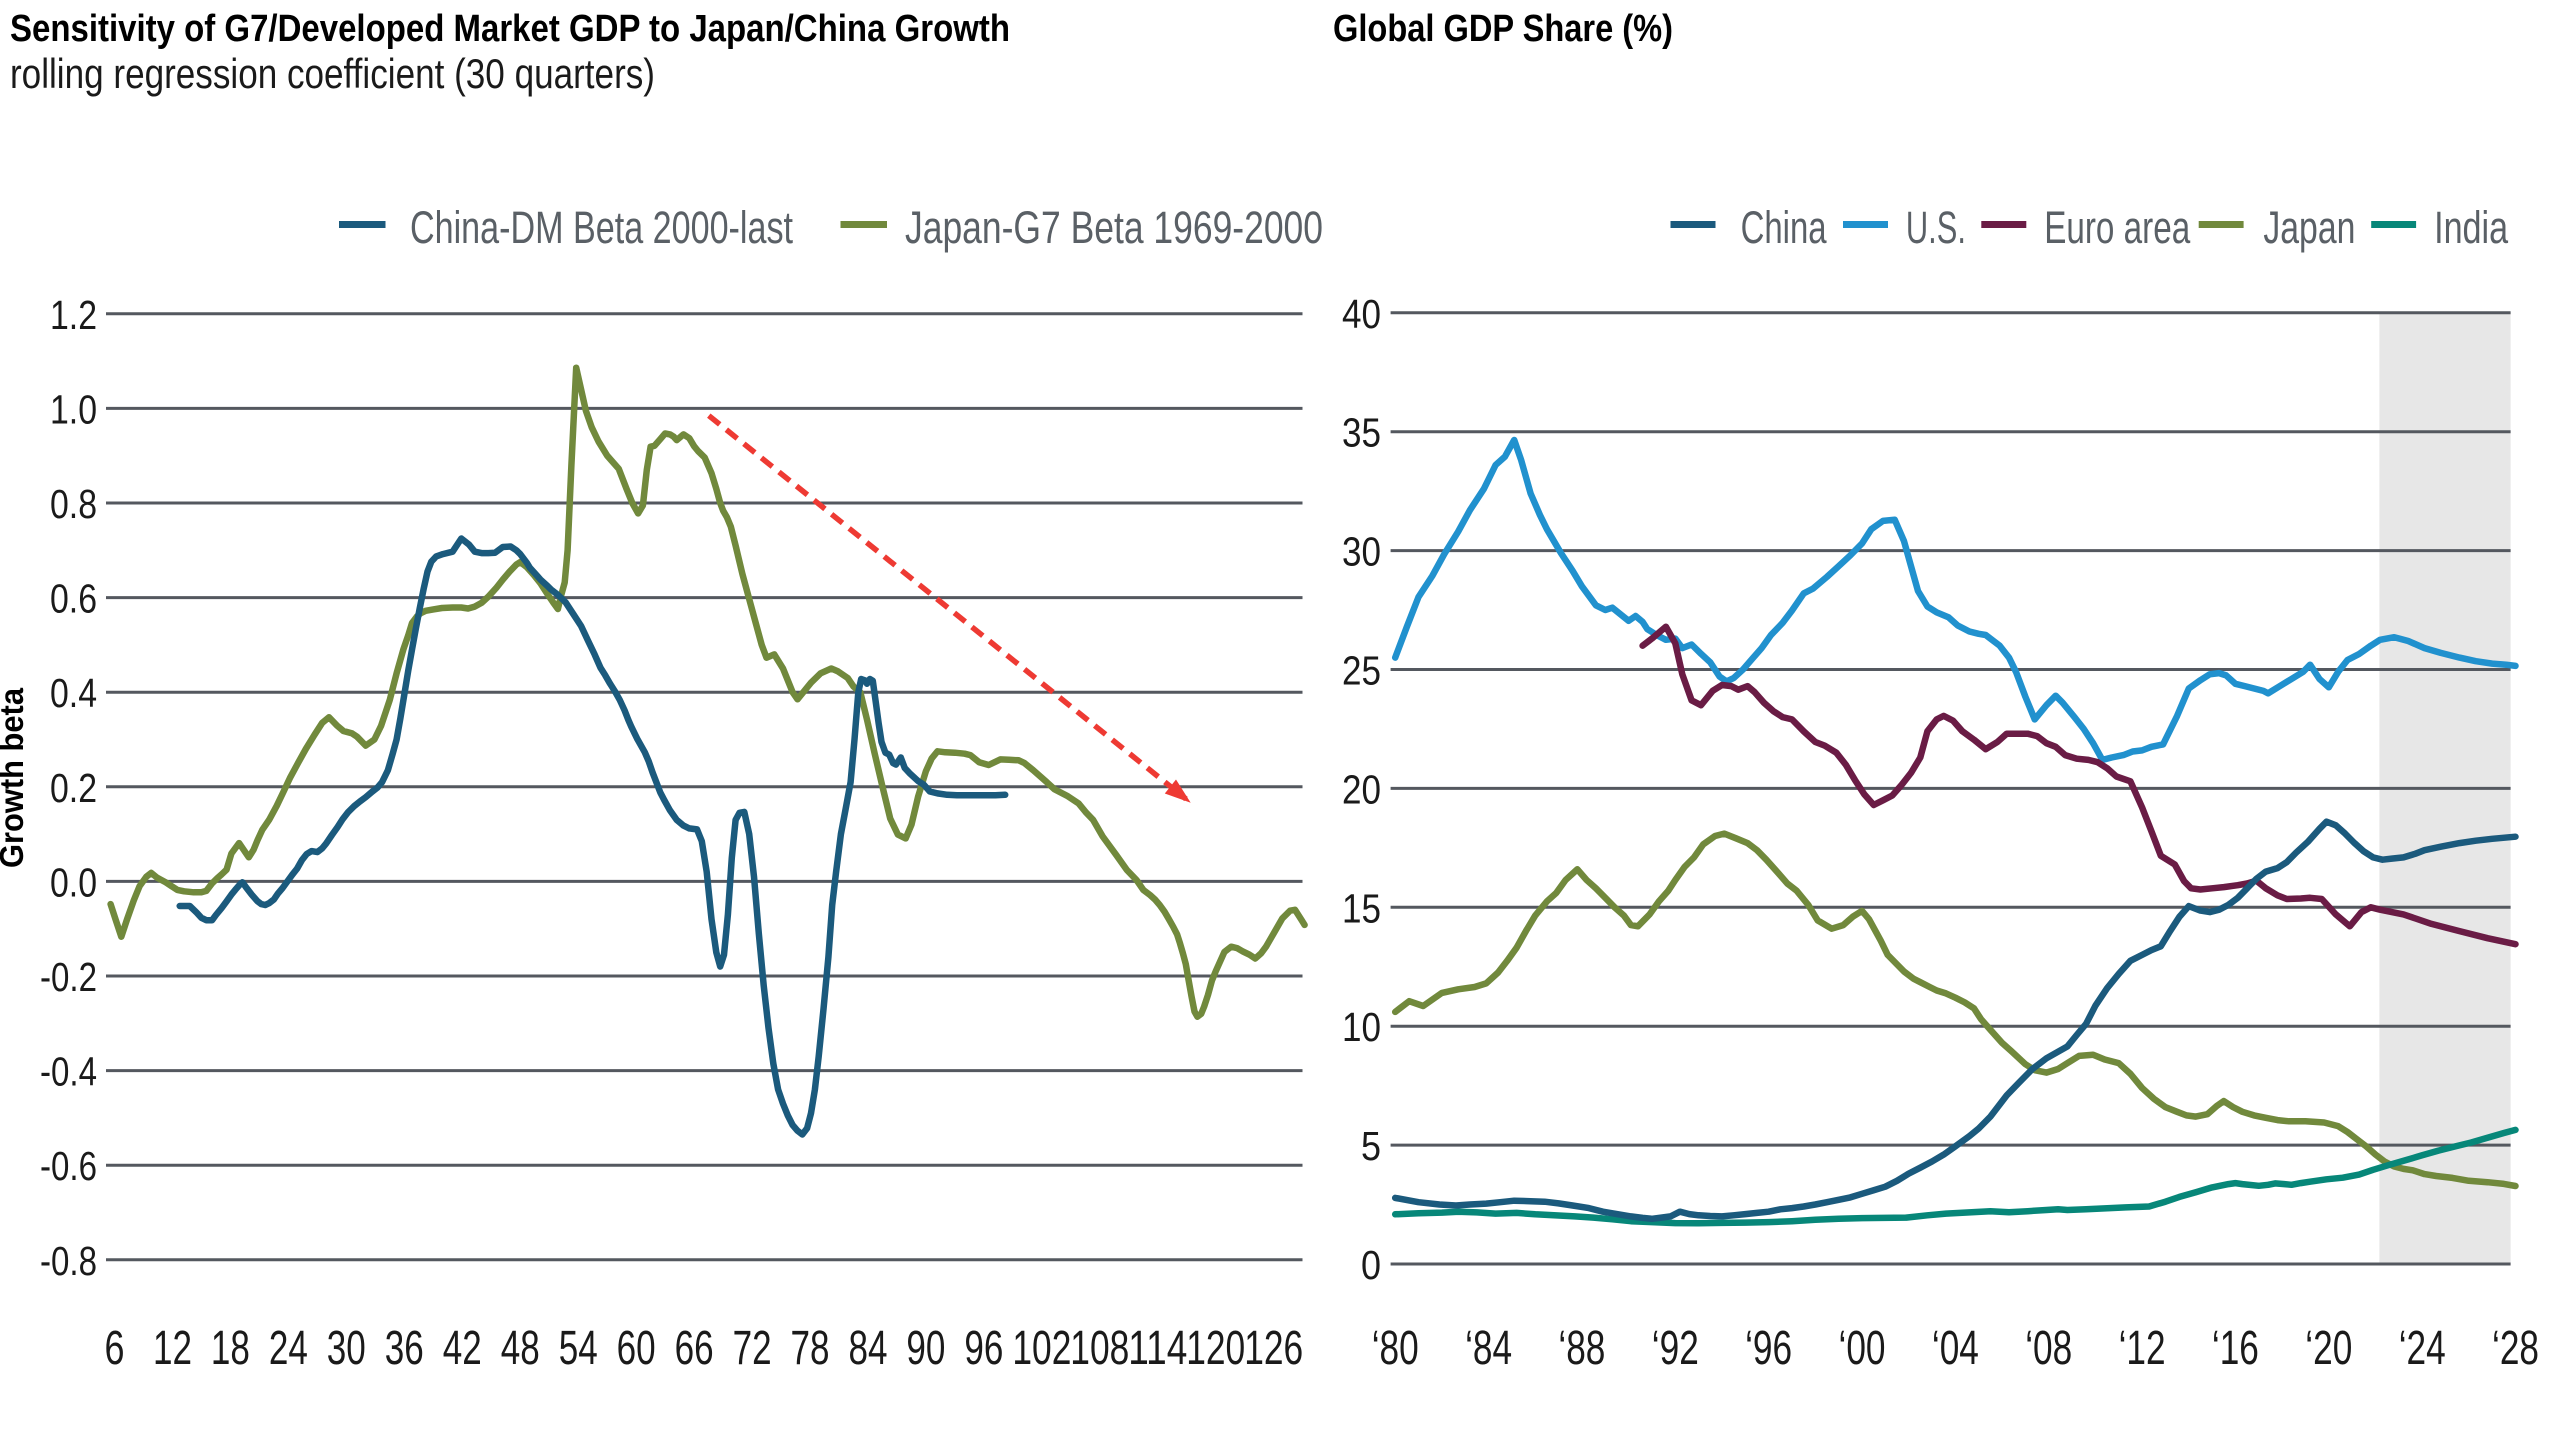  What do you see at coordinates (1361, 1027) in the screenshot?
I see `svg-text: 10` at bounding box center [1361, 1027].